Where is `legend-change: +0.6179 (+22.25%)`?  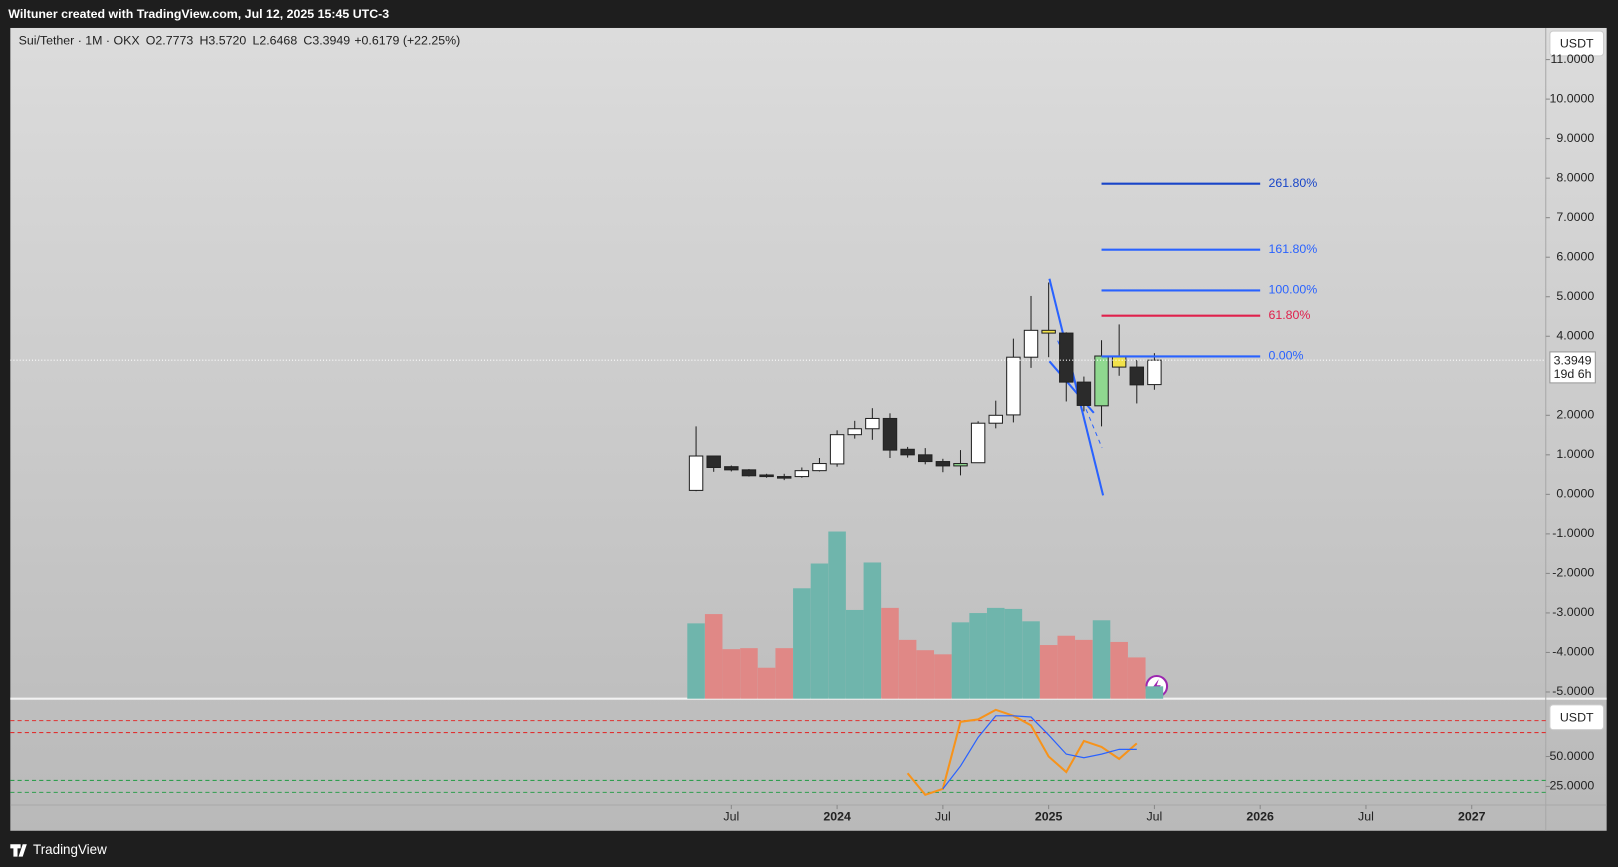 legend-change: +0.6179 (+22.25%) is located at coordinates (407, 41).